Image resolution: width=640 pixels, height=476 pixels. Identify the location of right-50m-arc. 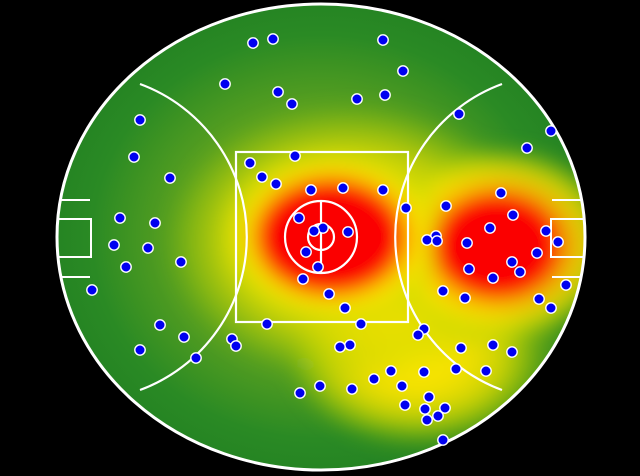
(448, 237).